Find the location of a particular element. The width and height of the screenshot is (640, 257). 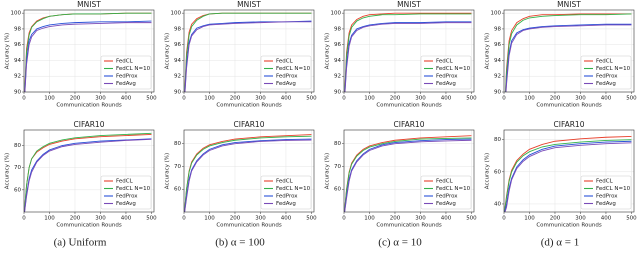

caption: (a) Uniform is located at coordinates (80, 243).